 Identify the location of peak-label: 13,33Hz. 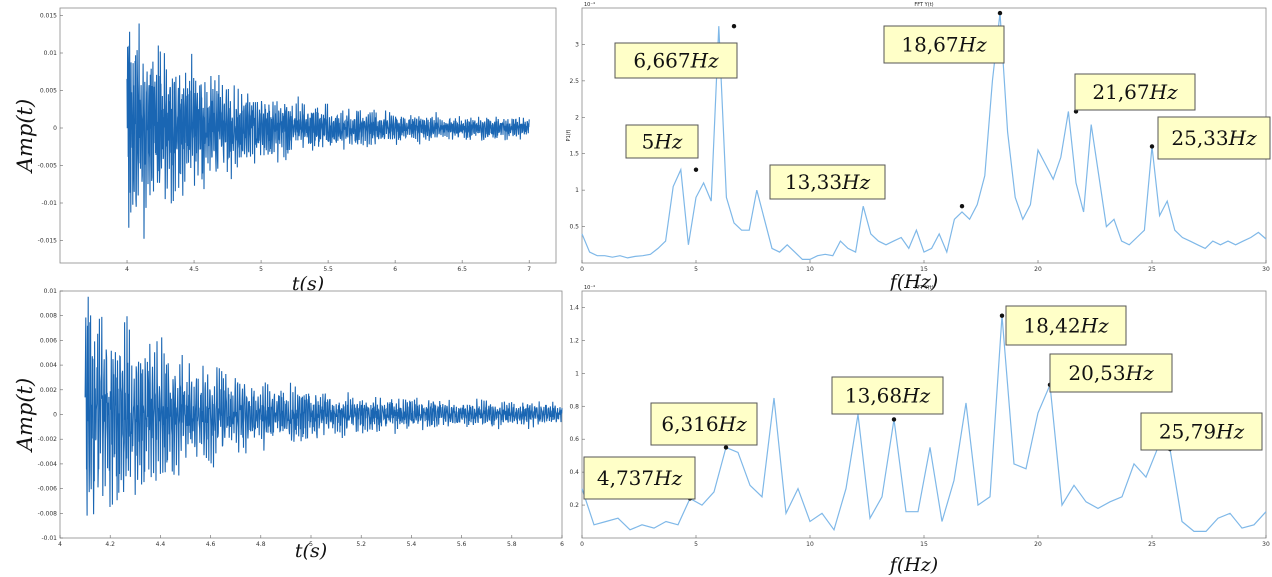
(828, 182).